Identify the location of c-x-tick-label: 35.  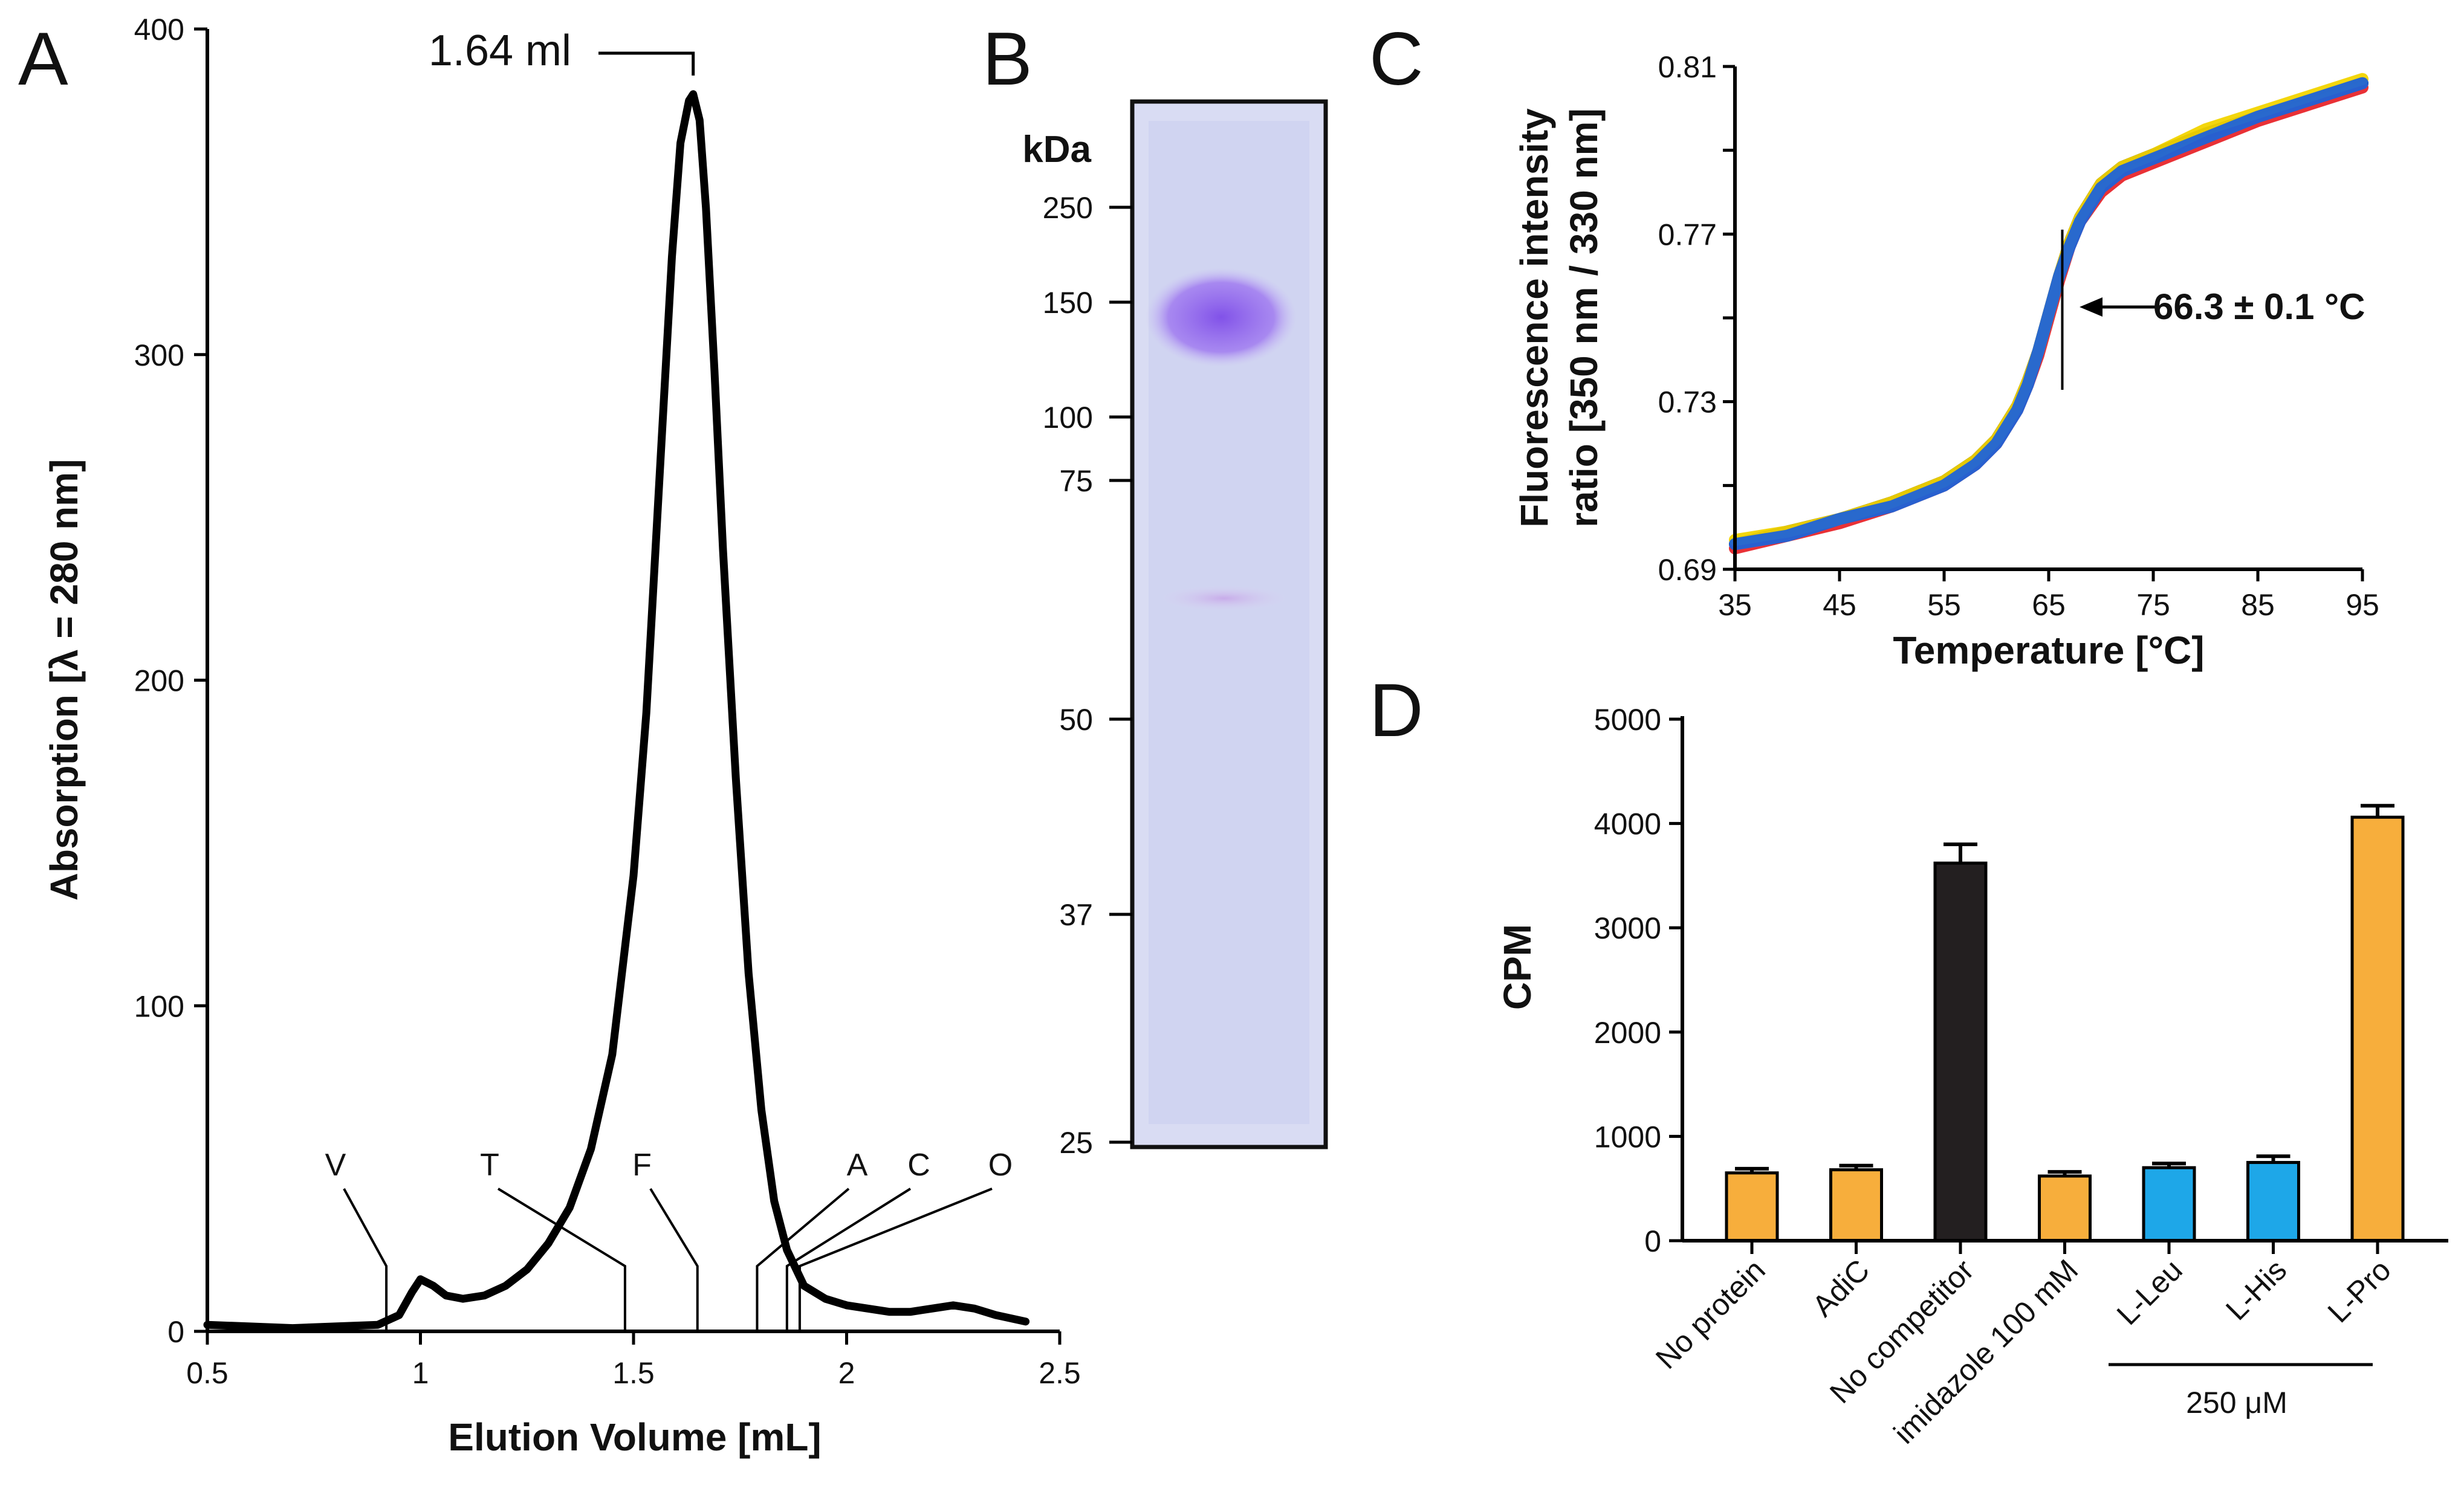
(1735, 605).